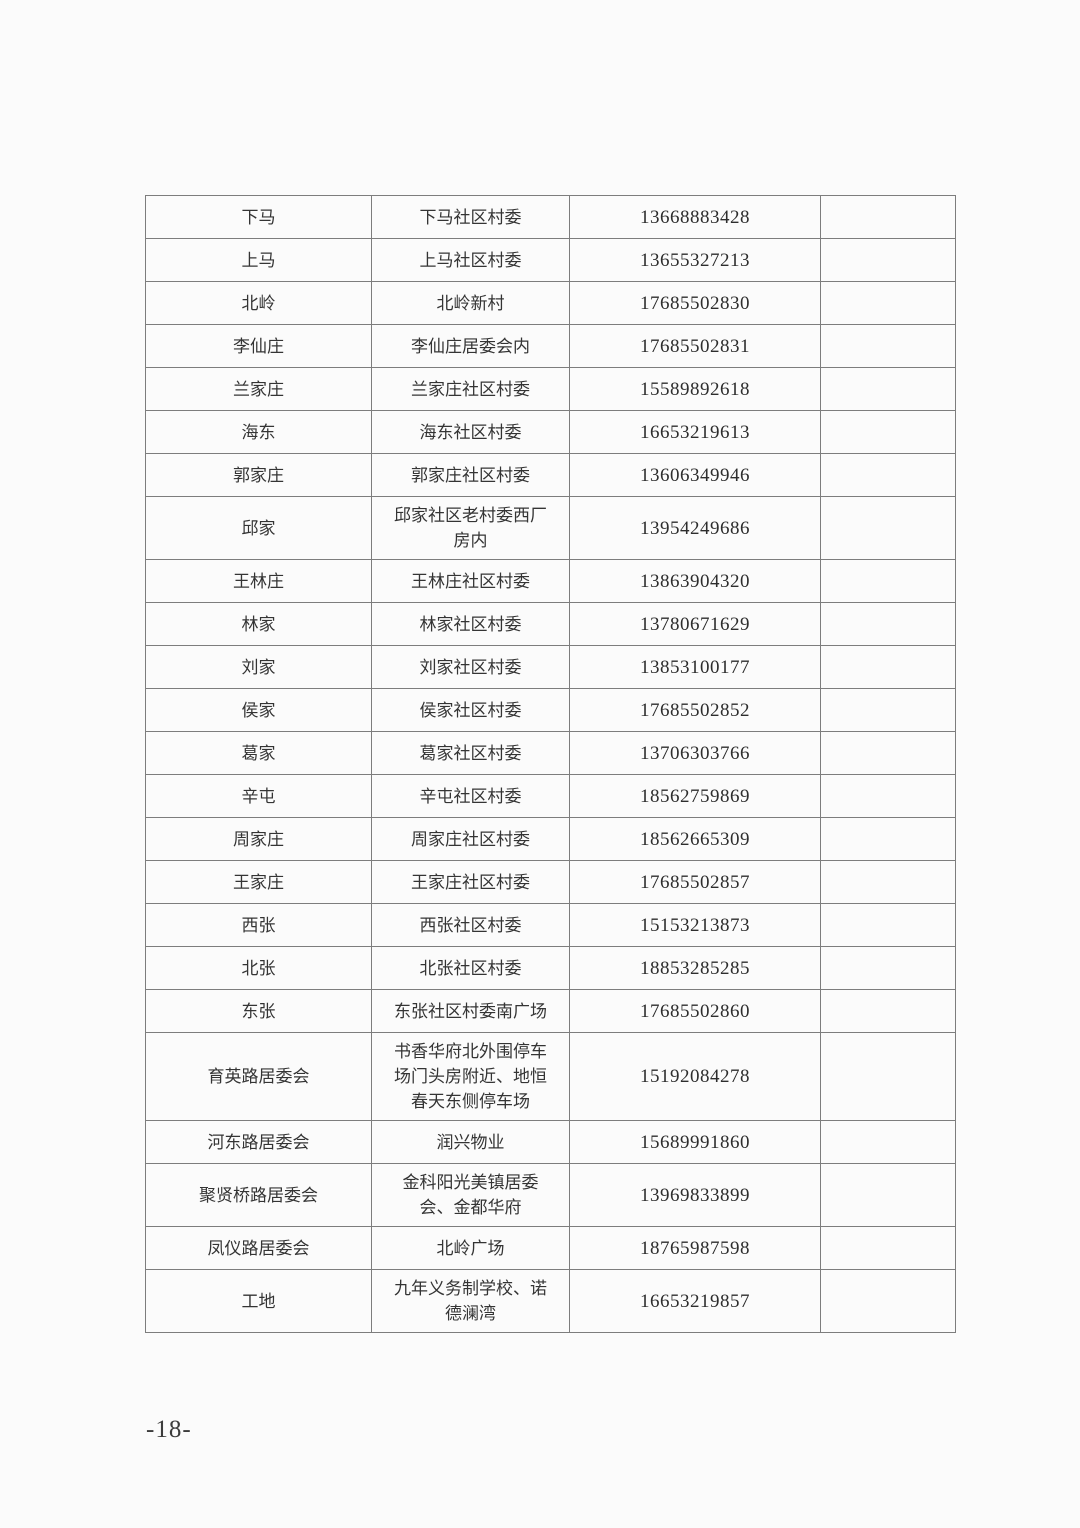  Describe the element at coordinates (695, 710) in the screenshot. I see `cell-phone: 17685502852` at that location.